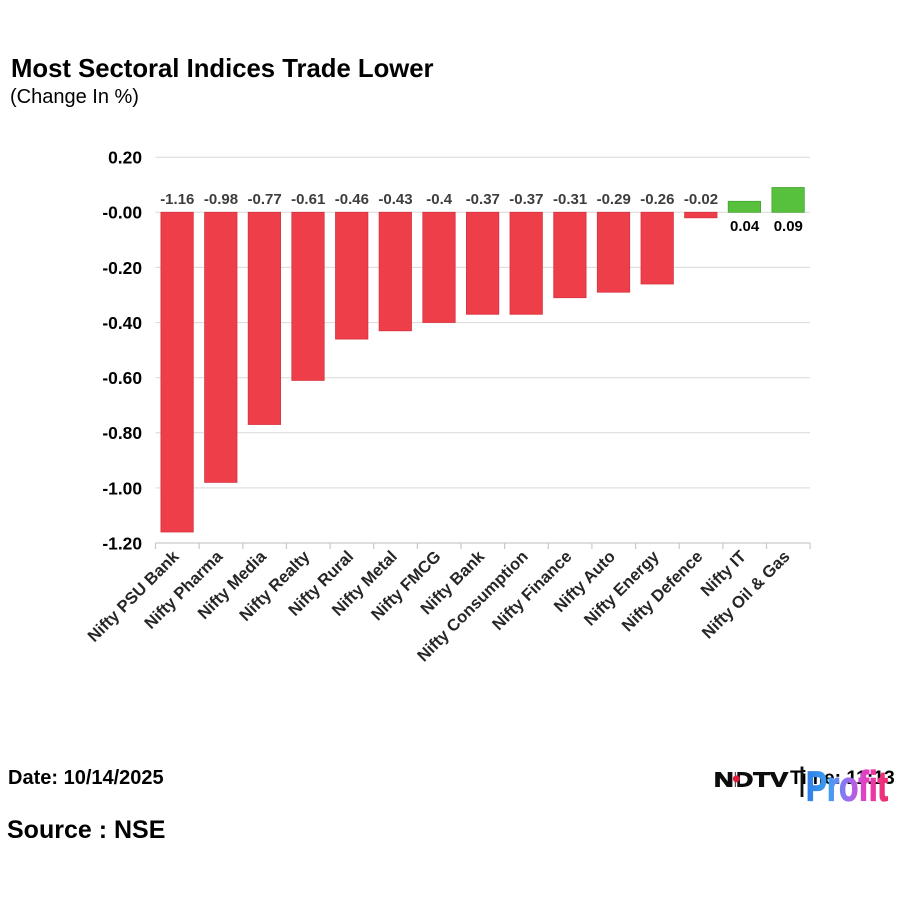 This screenshot has width=900, height=900. I want to click on svg-text: 0.09, so click(788, 226).